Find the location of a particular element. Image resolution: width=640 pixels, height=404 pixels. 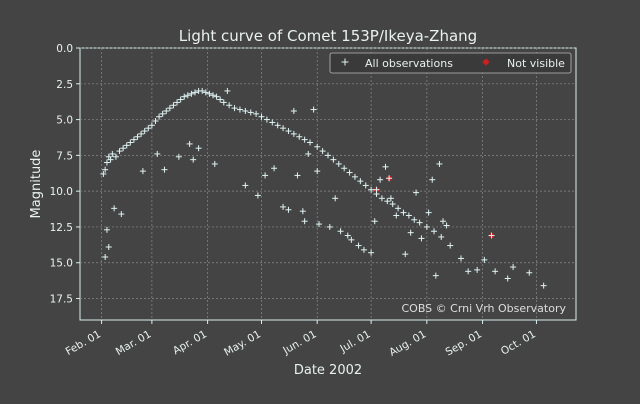

x-tick-label: Apr. 01 is located at coordinates (190, 342).